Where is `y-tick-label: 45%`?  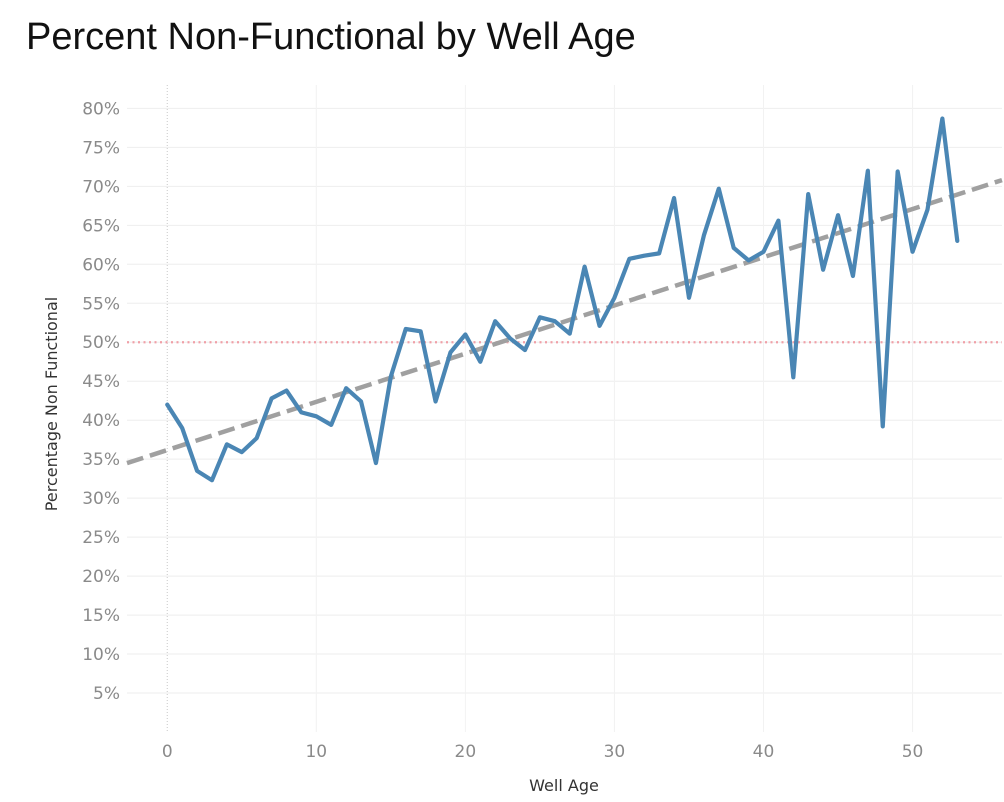
y-tick-label: 45% is located at coordinates (101, 382).